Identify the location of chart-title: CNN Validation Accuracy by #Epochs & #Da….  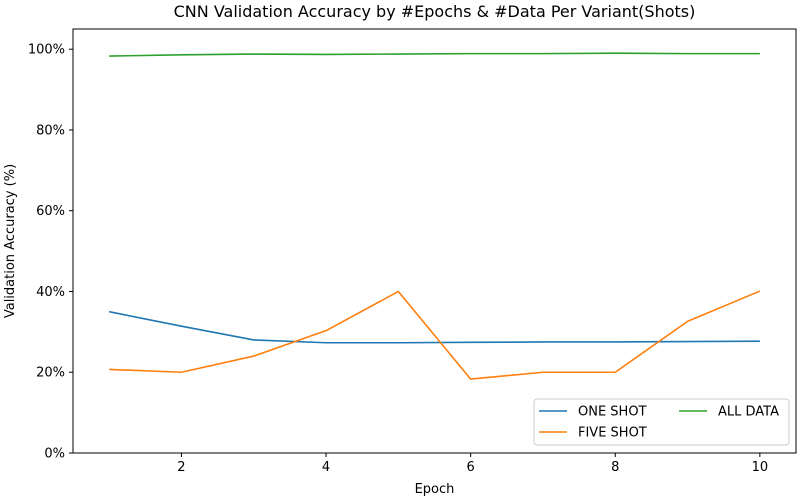
(435, 11).